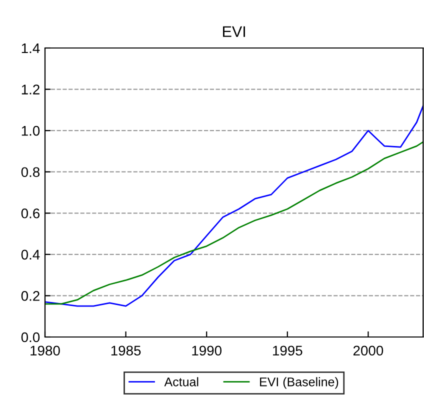 Image resolution: width=424 pixels, height=407 pixels. What do you see at coordinates (126, 351) in the screenshot?
I see `x-tick-label: 1985` at bounding box center [126, 351].